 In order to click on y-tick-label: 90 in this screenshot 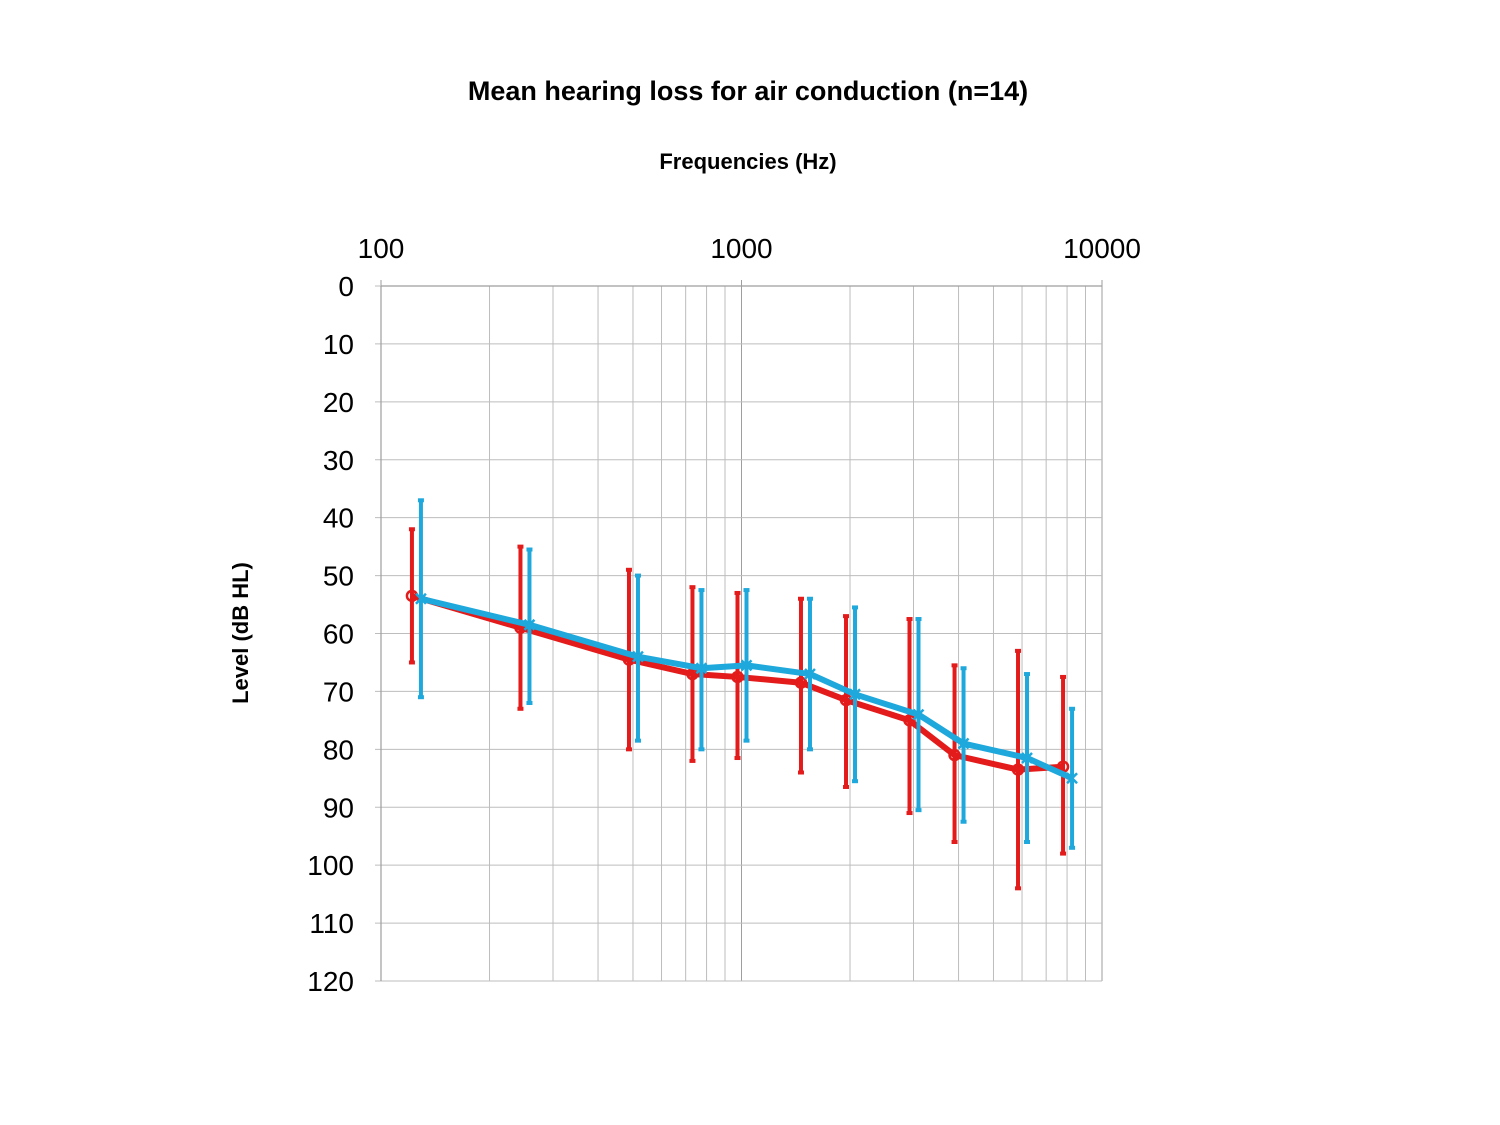, I will do `click(338, 807)`.